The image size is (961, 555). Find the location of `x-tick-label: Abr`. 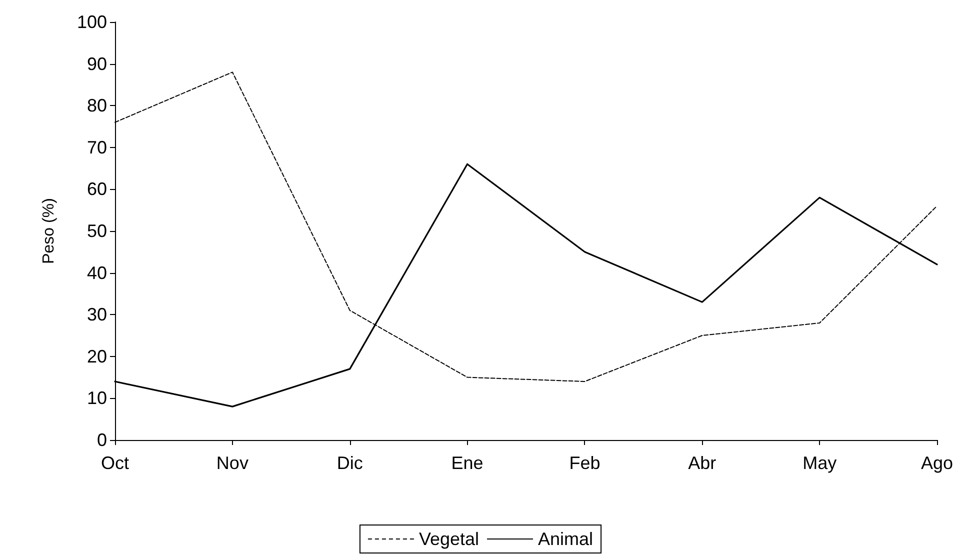

x-tick-label: Abr is located at coordinates (702, 463).